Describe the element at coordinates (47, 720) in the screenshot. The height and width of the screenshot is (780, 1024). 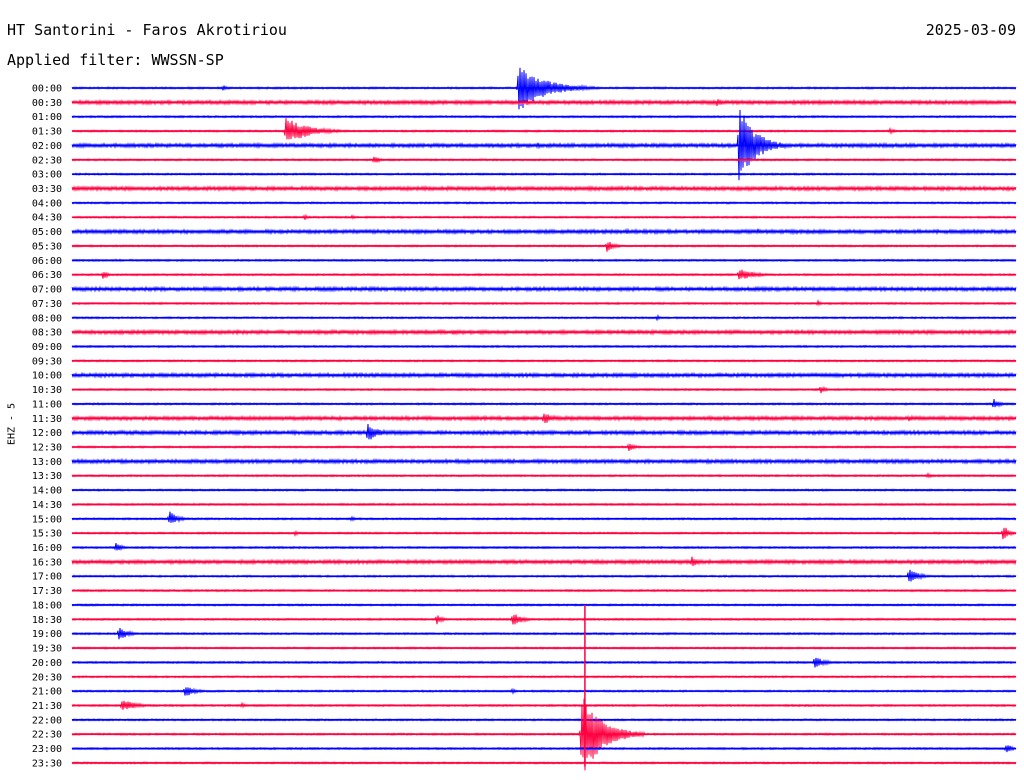
I see `row-label: 22:00` at that location.